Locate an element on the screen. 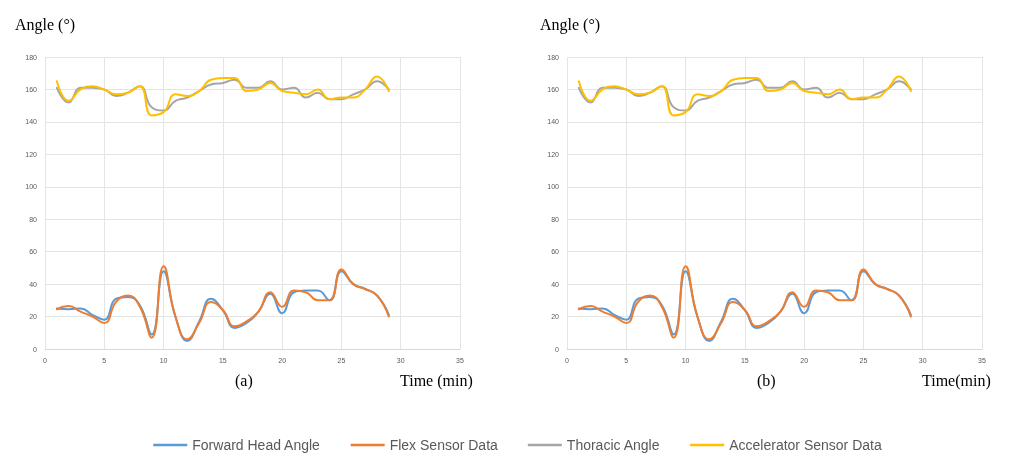  x-axis-title: Time (min) is located at coordinates (436, 380).